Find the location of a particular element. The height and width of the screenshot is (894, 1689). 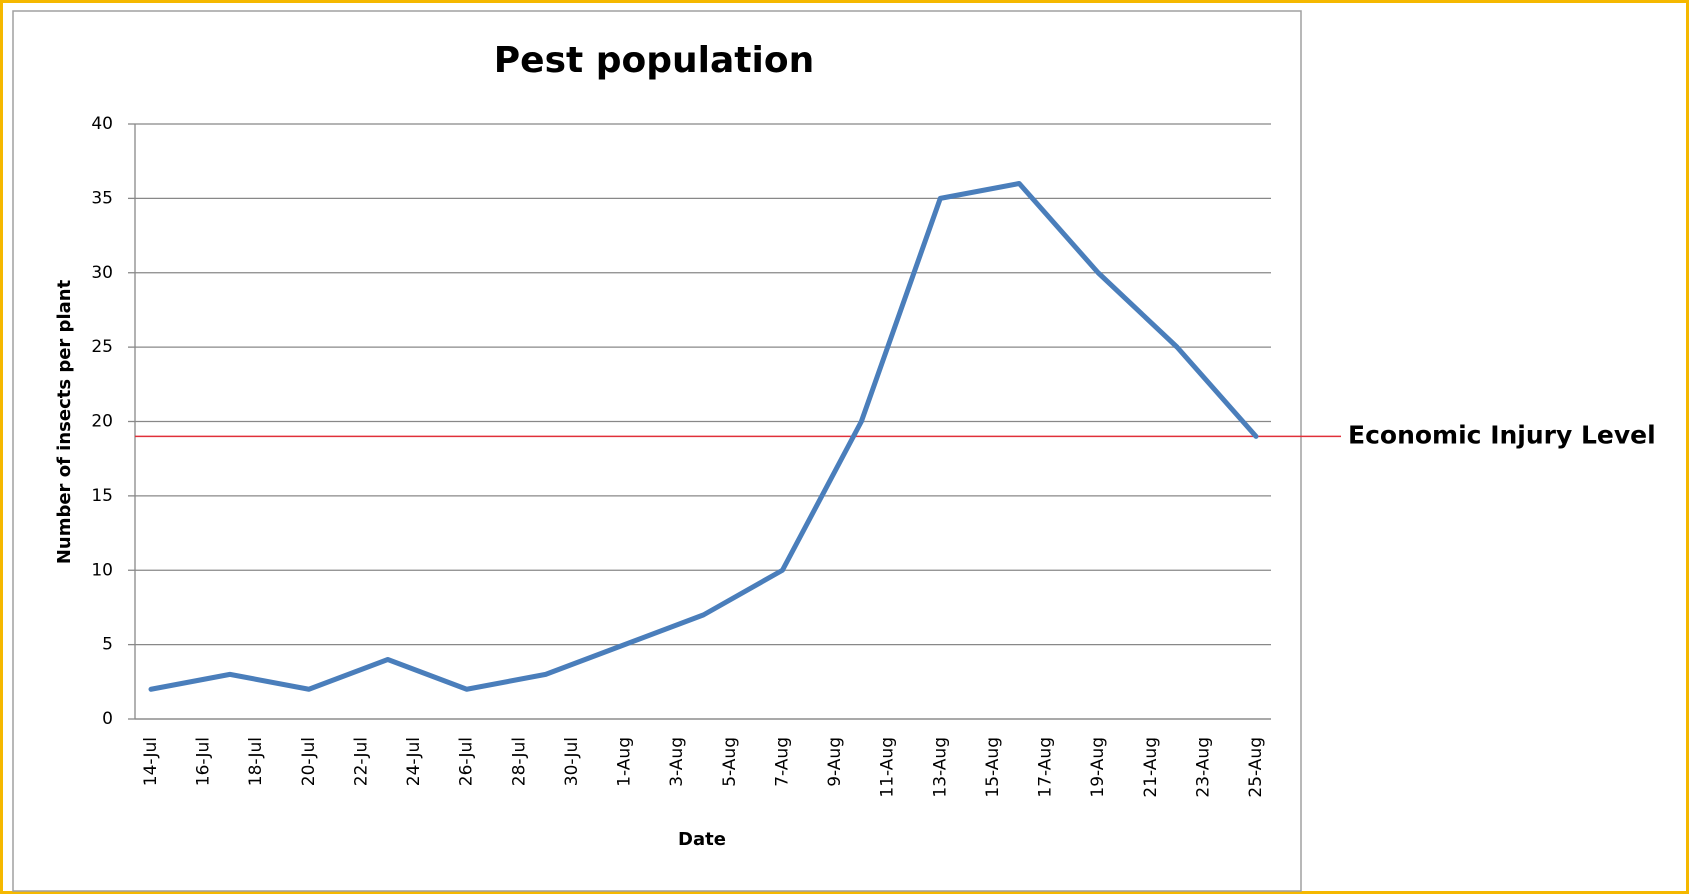

x-tick-label: 22-Jul is located at coordinates (361, 761).